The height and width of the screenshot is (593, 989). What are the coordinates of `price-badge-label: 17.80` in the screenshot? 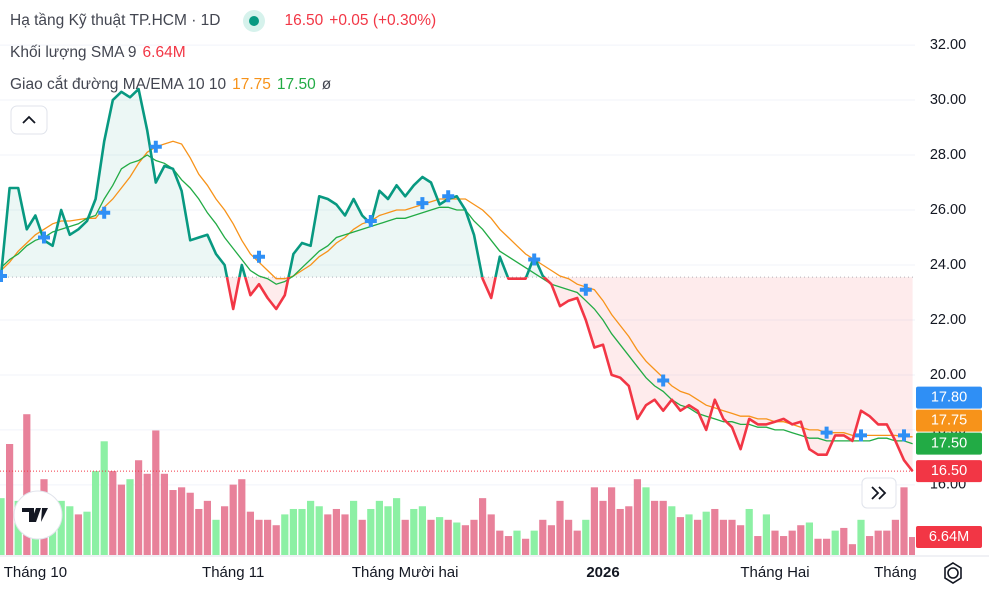 It's located at (949, 397).